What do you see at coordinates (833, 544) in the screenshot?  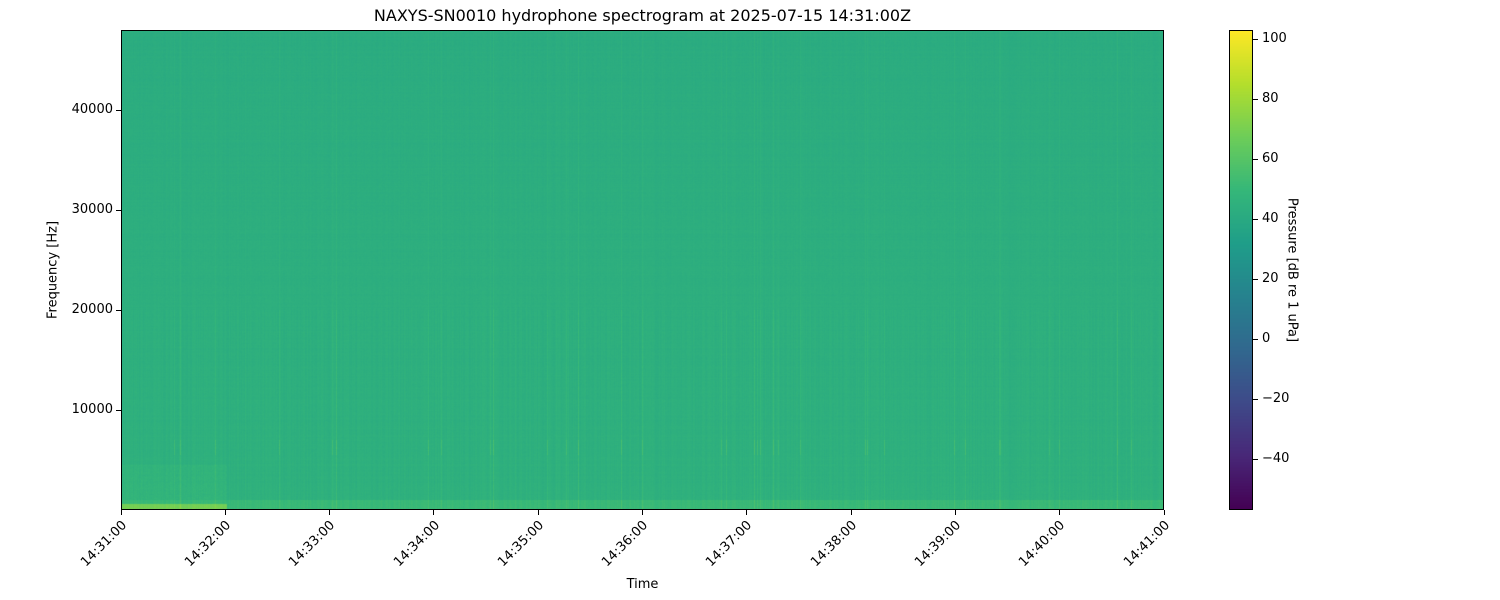 I see `x-tick-label: 14:38:00` at bounding box center [833, 544].